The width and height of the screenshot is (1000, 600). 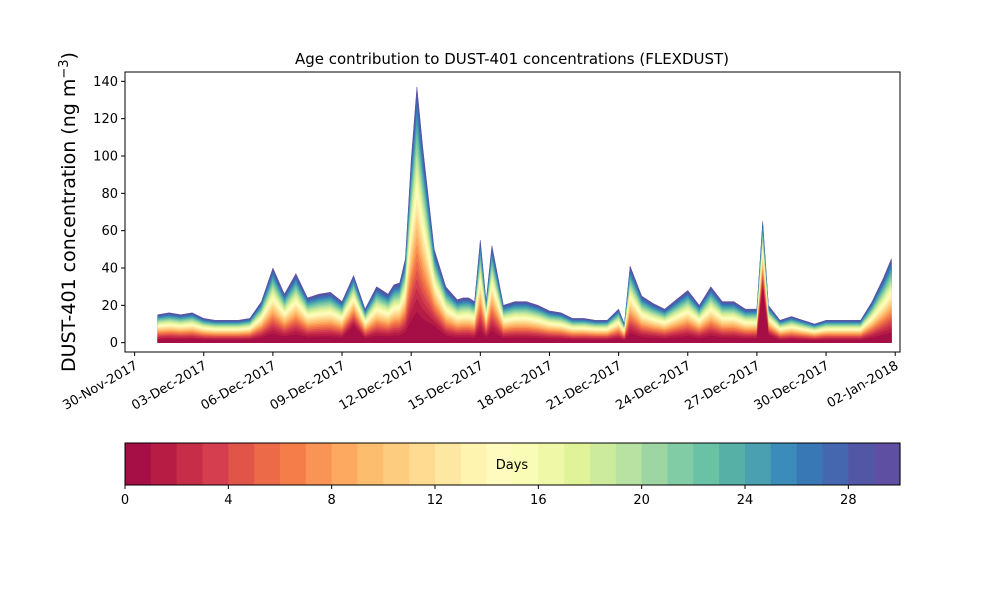 What do you see at coordinates (446, 385) in the screenshot?
I see `x-tick-label: 15-Dec-2017` at bounding box center [446, 385].